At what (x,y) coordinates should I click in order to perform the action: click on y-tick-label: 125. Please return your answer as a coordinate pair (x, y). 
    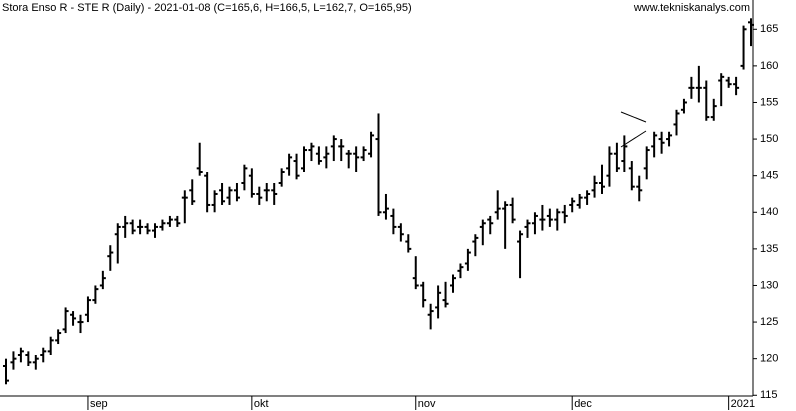
    Looking at the image, I should click on (769, 322).